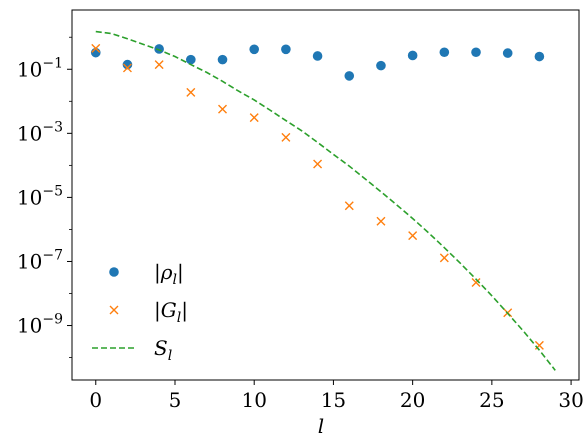  What do you see at coordinates (114, 310) in the screenshot?
I see `legend-marker-g` at bounding box center [114, 310].